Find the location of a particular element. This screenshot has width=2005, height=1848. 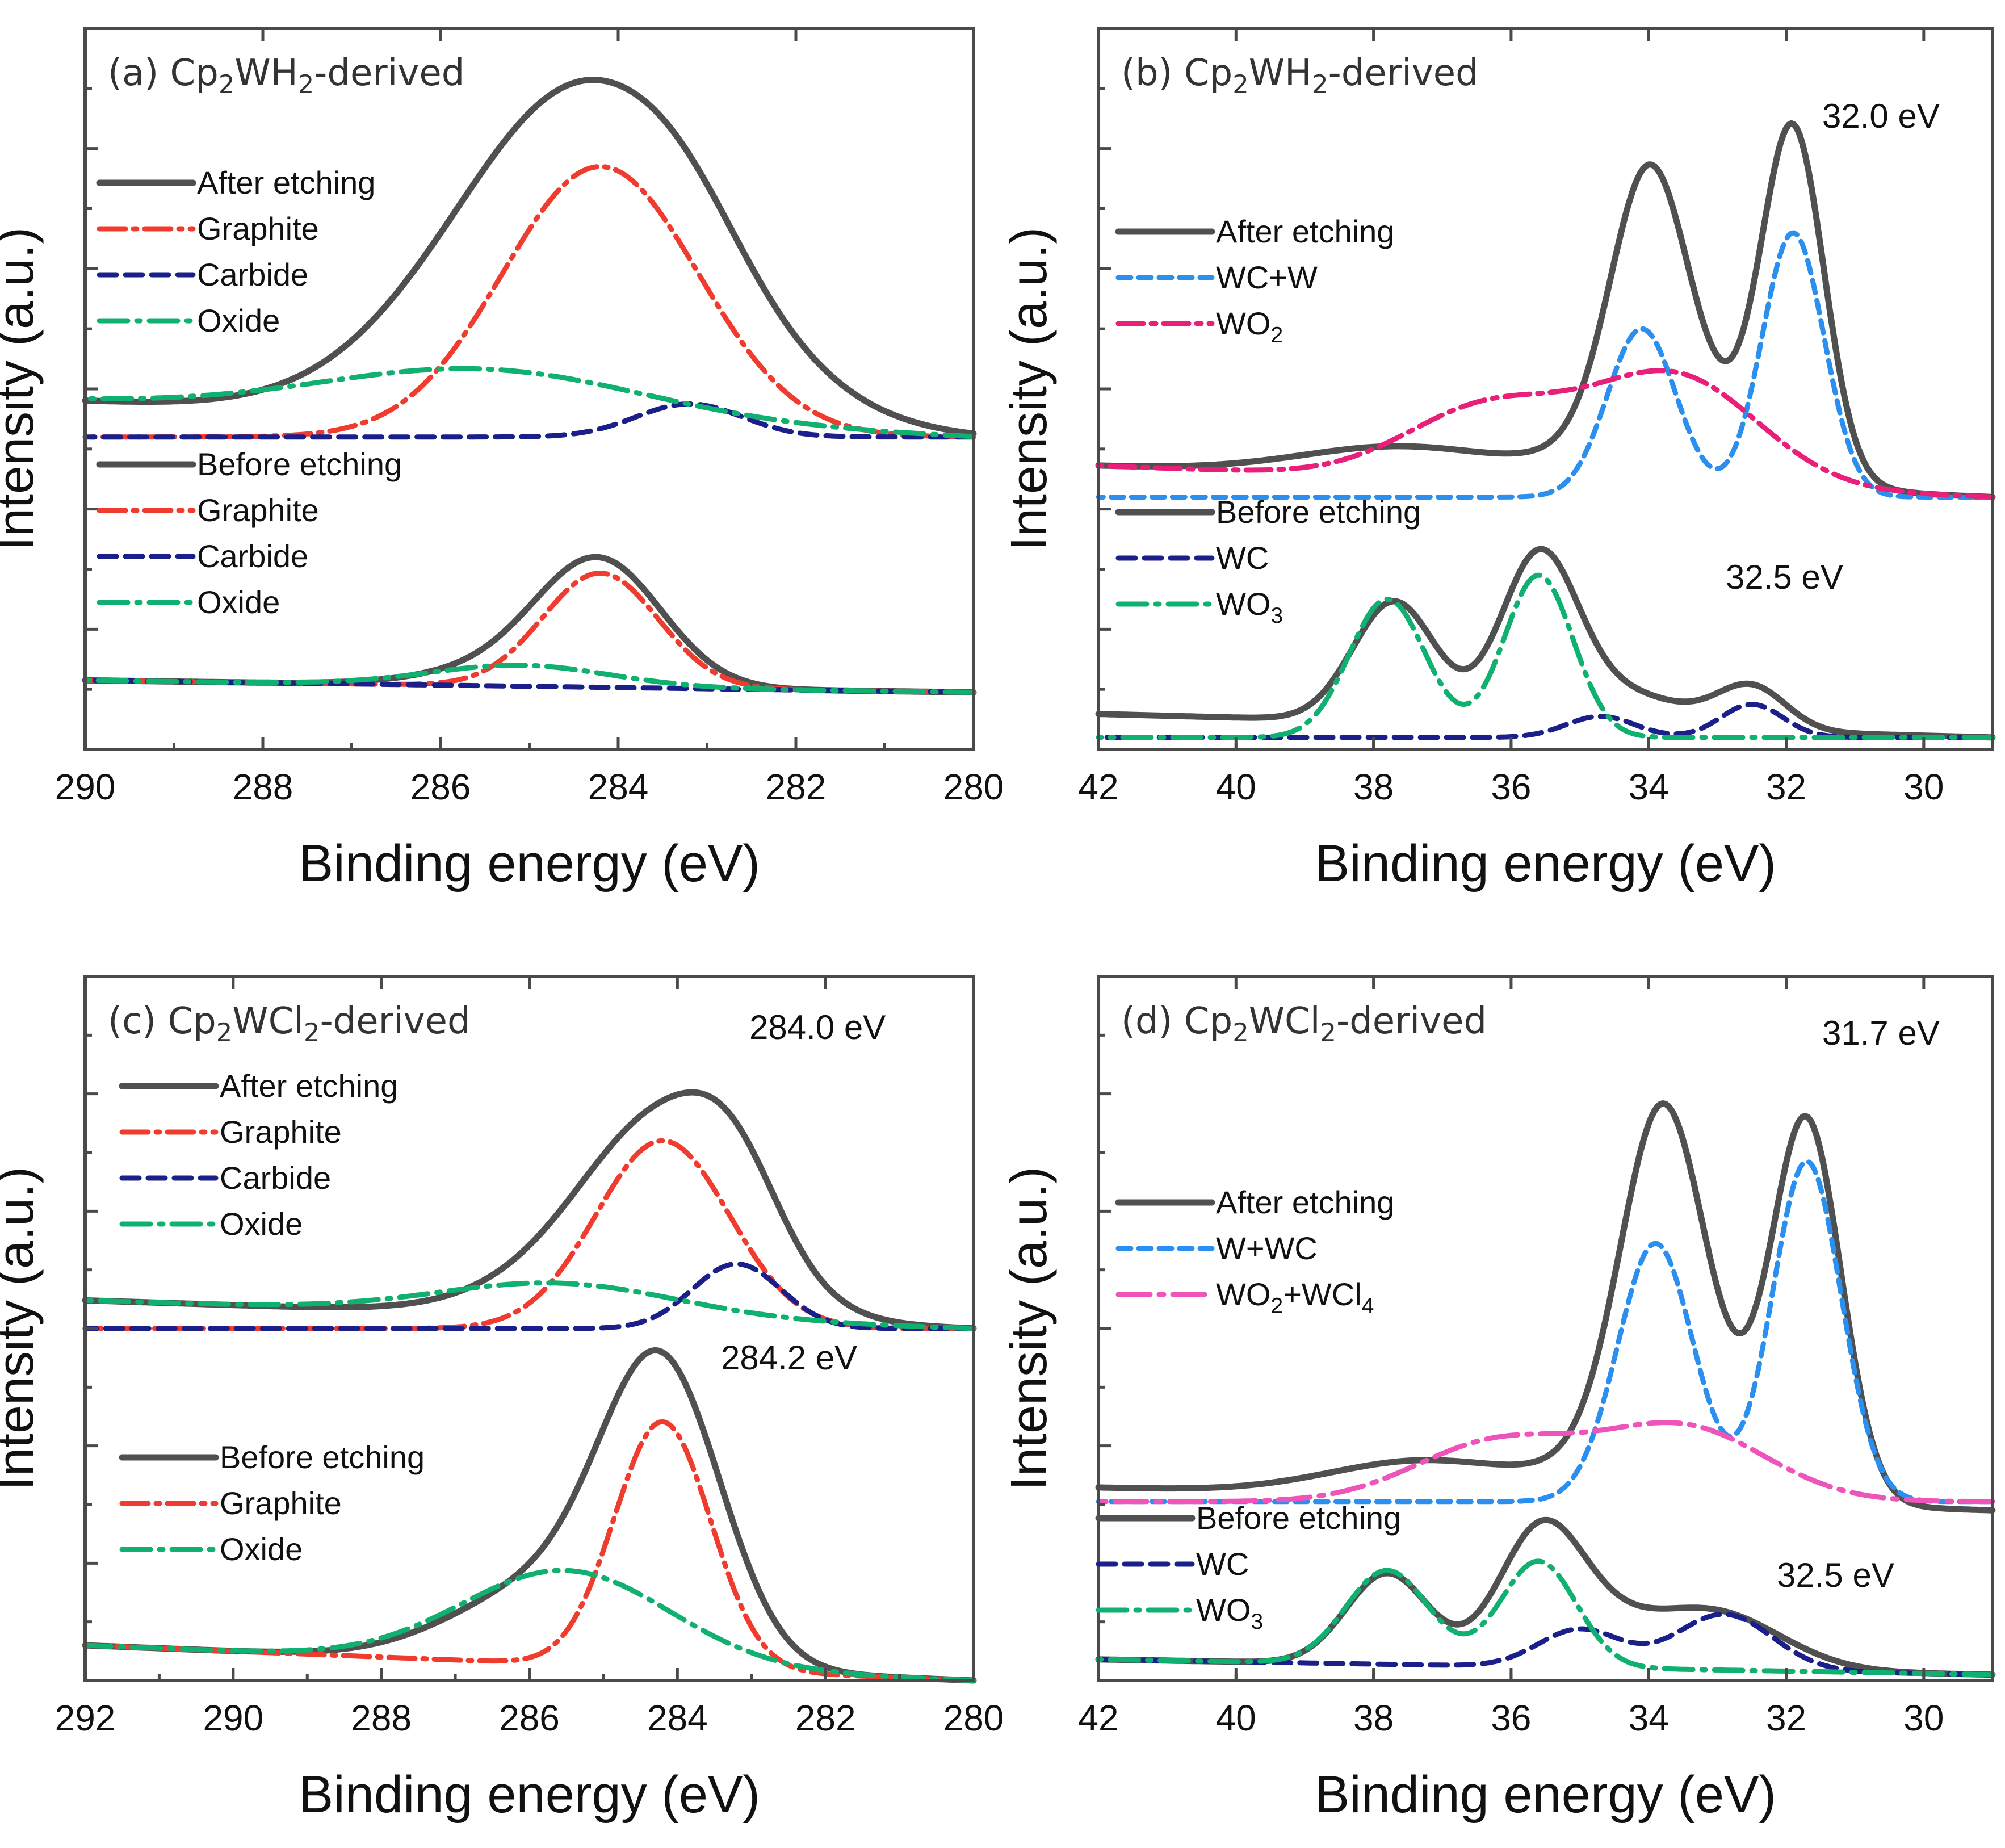

panel-title-a: (a) Cp2WH2-derived is located at coordinates (286, 76).